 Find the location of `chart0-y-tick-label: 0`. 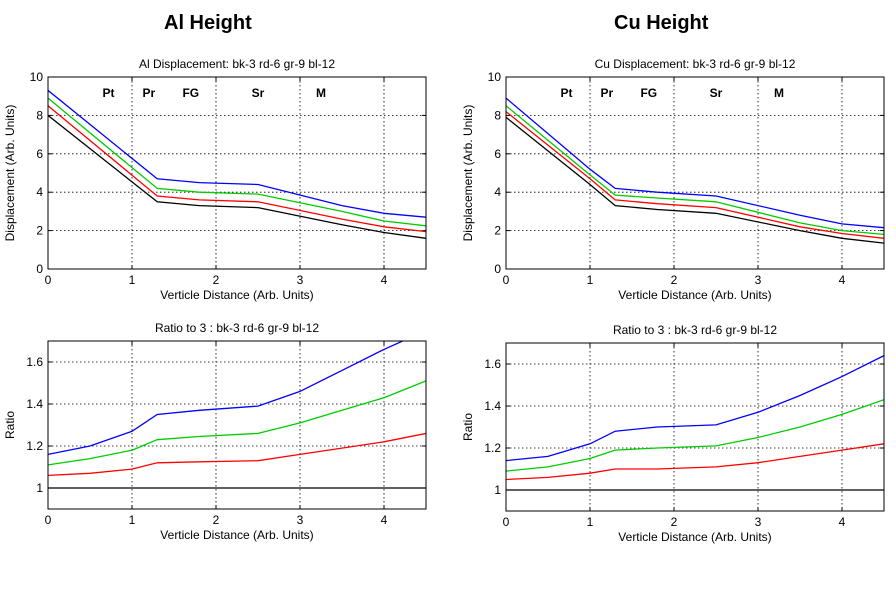

chart0-y-tick-label: 0 is located at coordinates (39, 269).